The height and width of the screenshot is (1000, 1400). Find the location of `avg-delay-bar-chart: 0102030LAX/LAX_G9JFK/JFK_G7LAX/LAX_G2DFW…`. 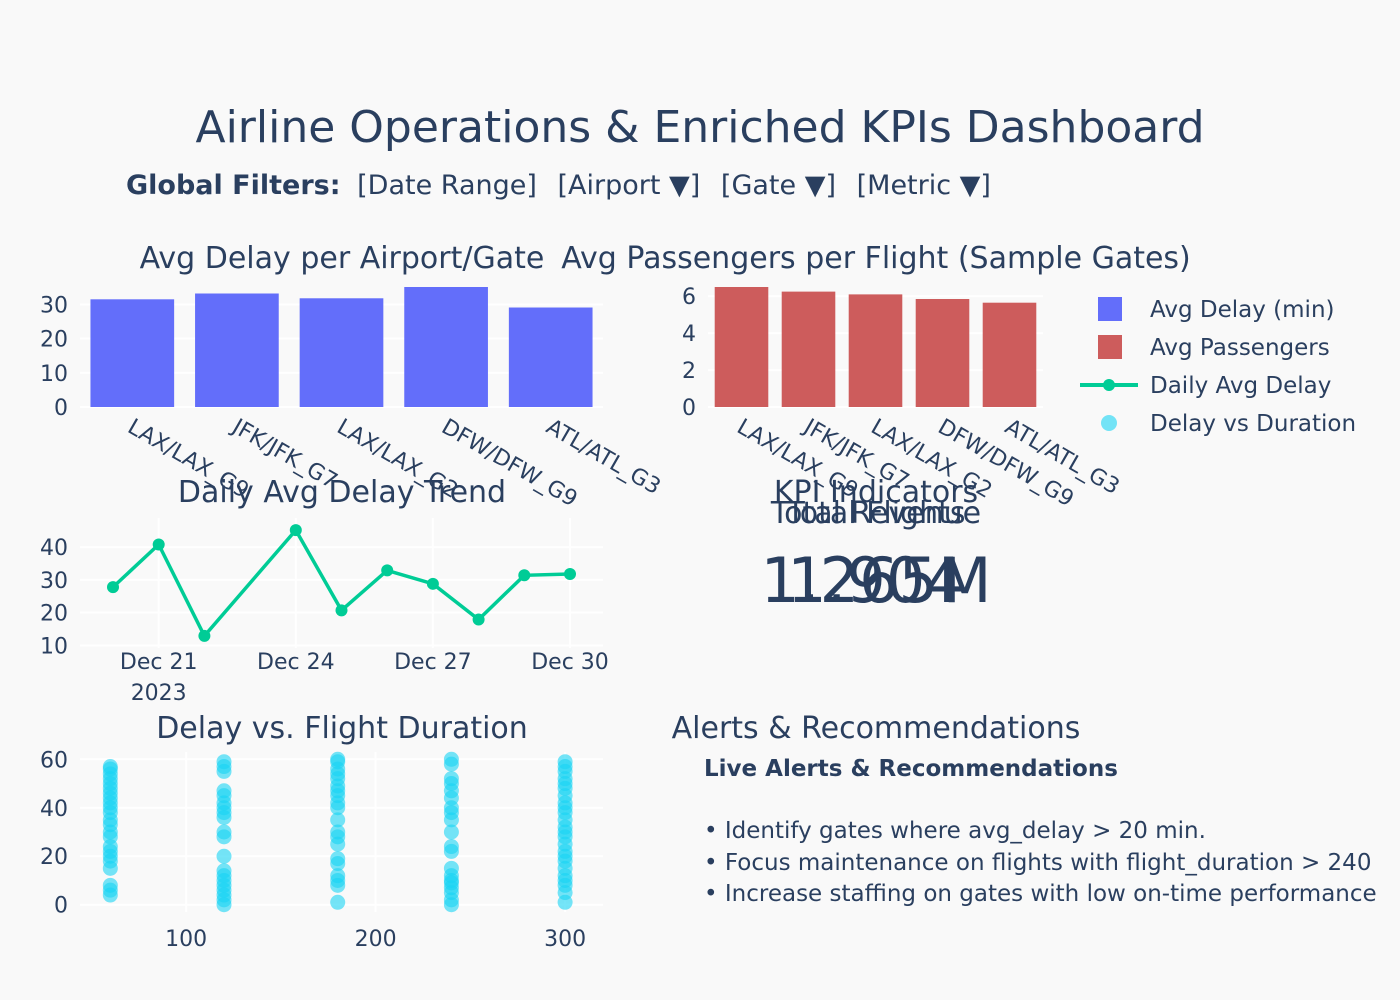

avg-delay-bar-chart: 0102030LAX/LAX_G9JFK/JFK_G7LAX/LAX_G2DFW… is located at coordinates (352, 399).